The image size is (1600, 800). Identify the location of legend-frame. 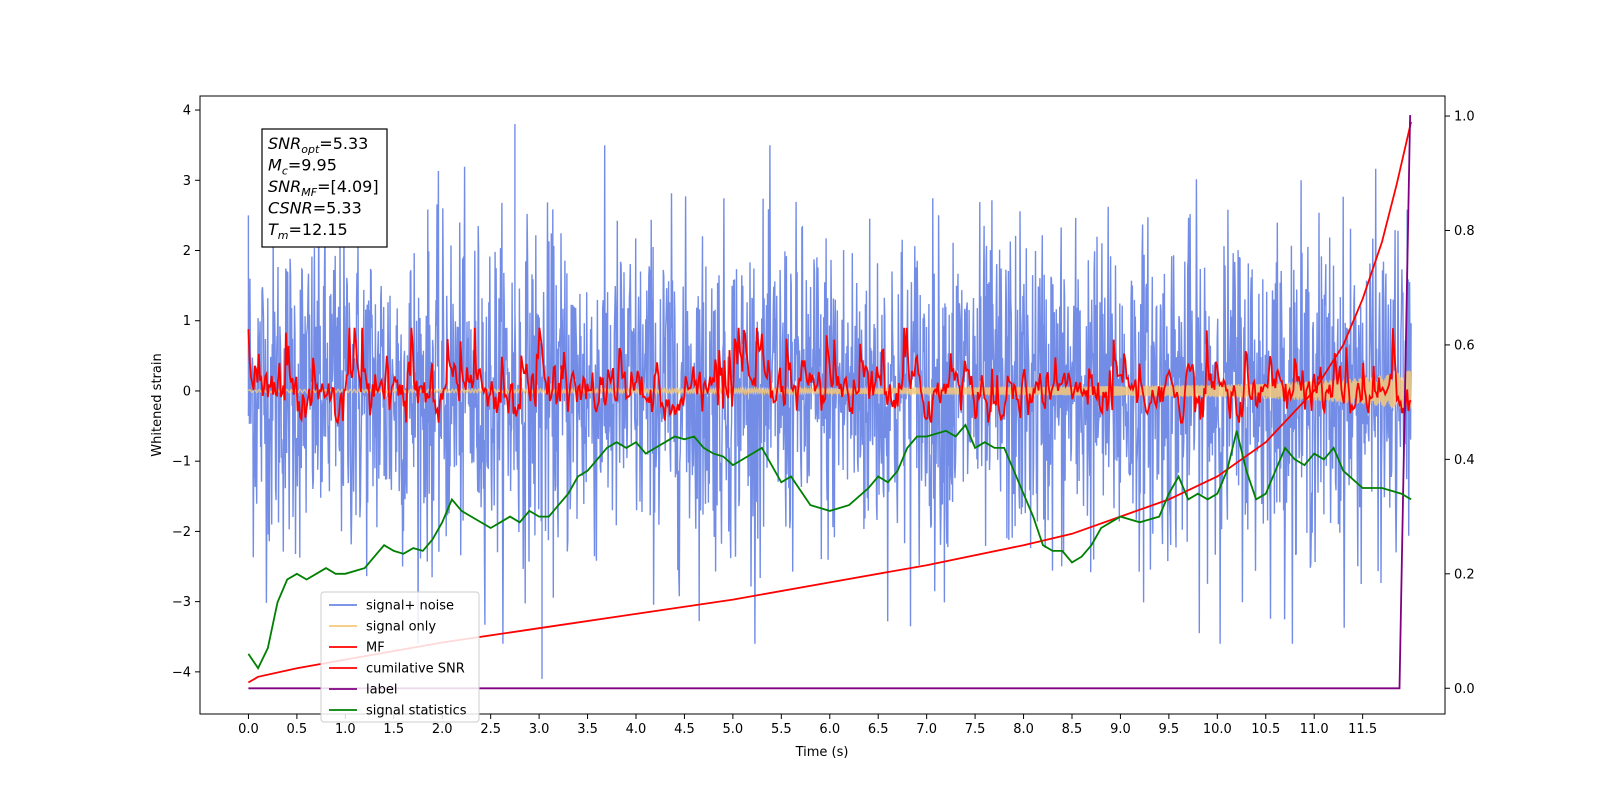
(400, 657).